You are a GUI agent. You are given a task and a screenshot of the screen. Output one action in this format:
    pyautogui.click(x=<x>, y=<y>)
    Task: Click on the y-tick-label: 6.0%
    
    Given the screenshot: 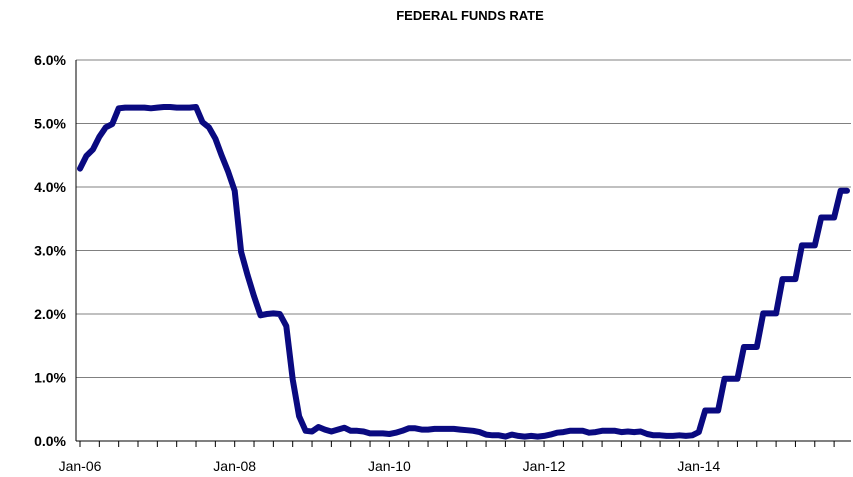 What is the action you would take?
    pyautogui.click(x=50, y=60)
    